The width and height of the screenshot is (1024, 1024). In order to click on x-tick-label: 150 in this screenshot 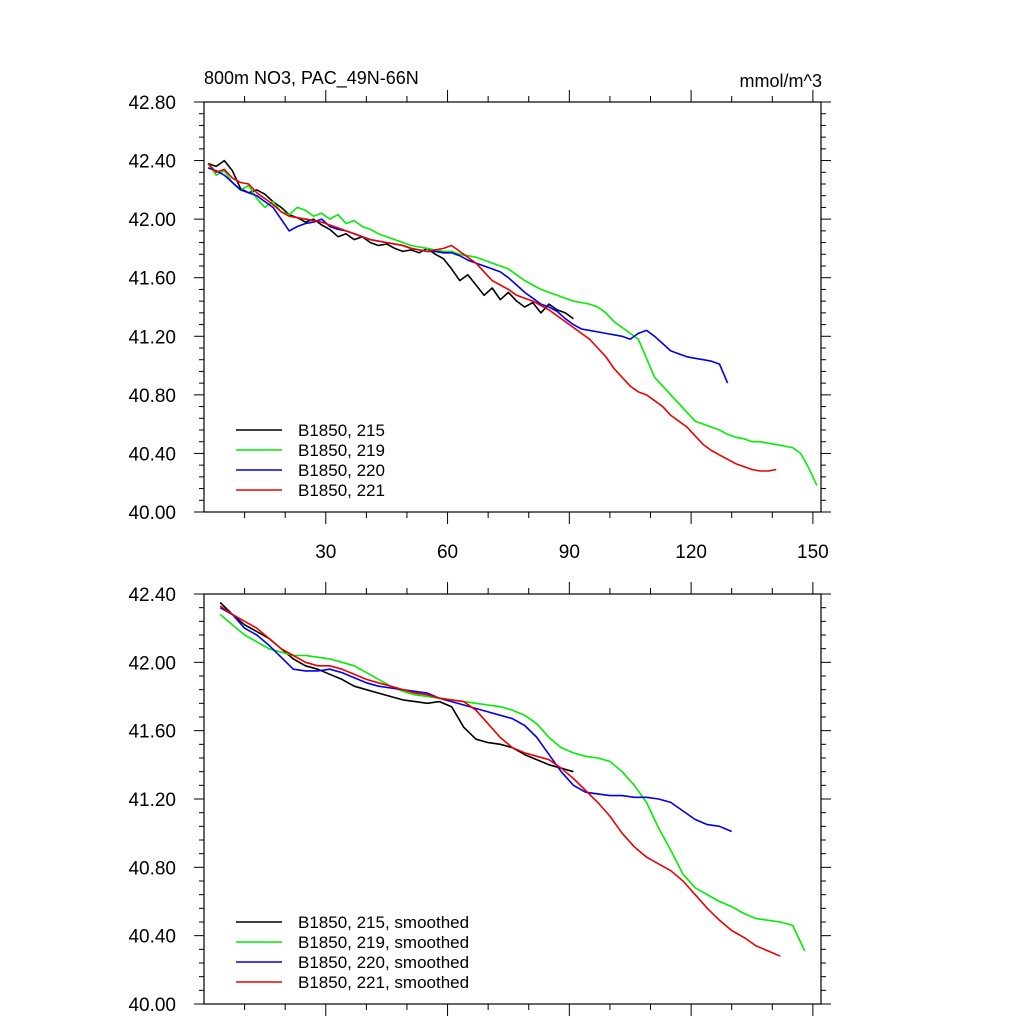, I will do `click(813, 552)`.